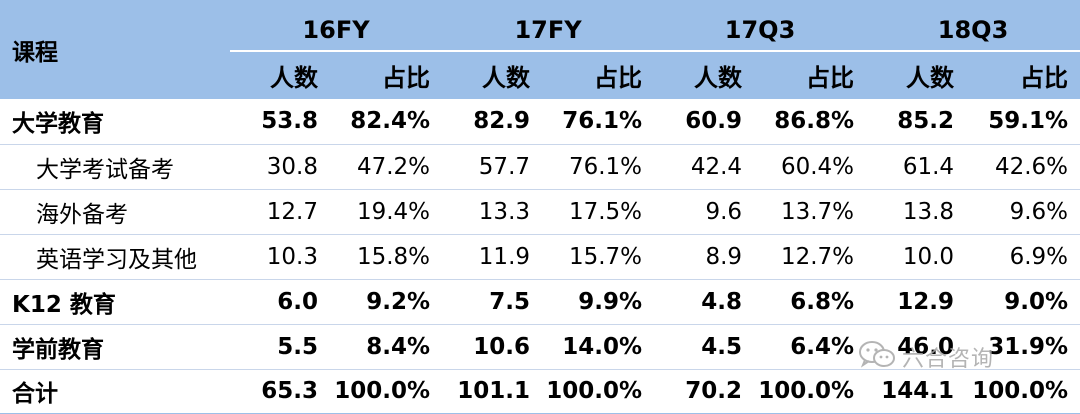 The width and height of the screenshot is (1080, 414). What do you see at coordinates (704, 302) in the screenshot?
I see `table-cell: 4.8` at bounding box center [704, 302].